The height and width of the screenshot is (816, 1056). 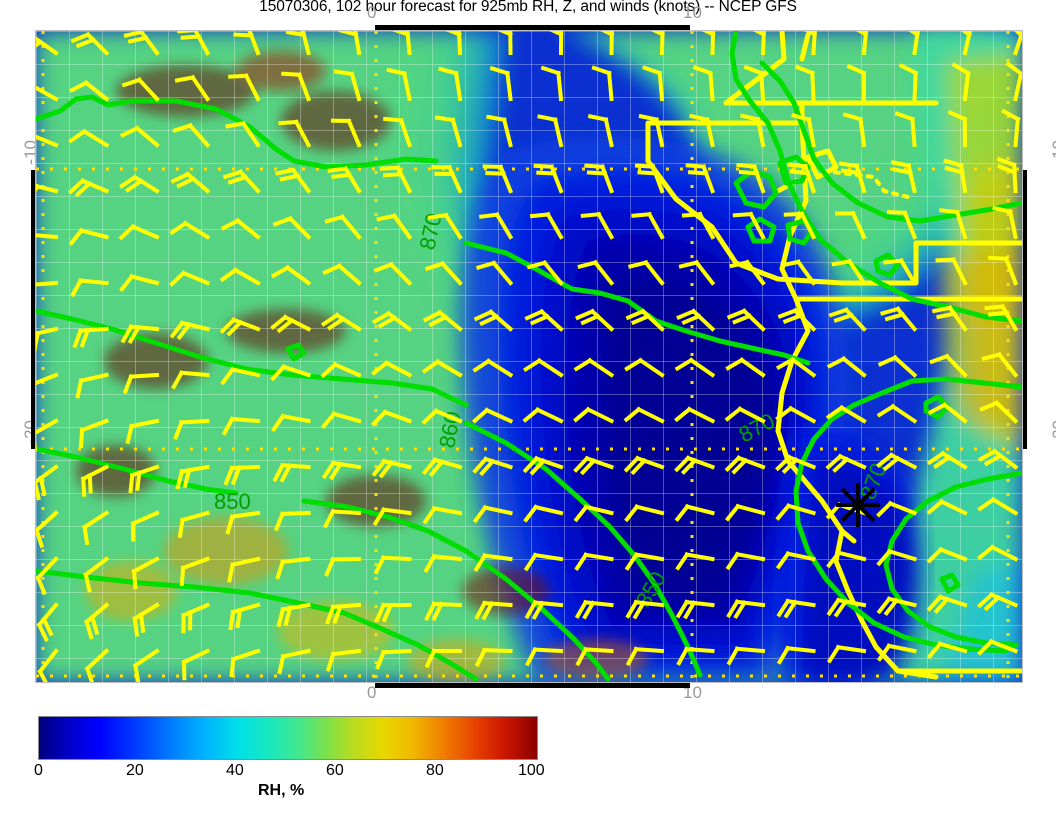 What do you see at coordinates (858, 505) in the screenshot?
I see `station-marker-asterisk` at bounding box center [858, 505].